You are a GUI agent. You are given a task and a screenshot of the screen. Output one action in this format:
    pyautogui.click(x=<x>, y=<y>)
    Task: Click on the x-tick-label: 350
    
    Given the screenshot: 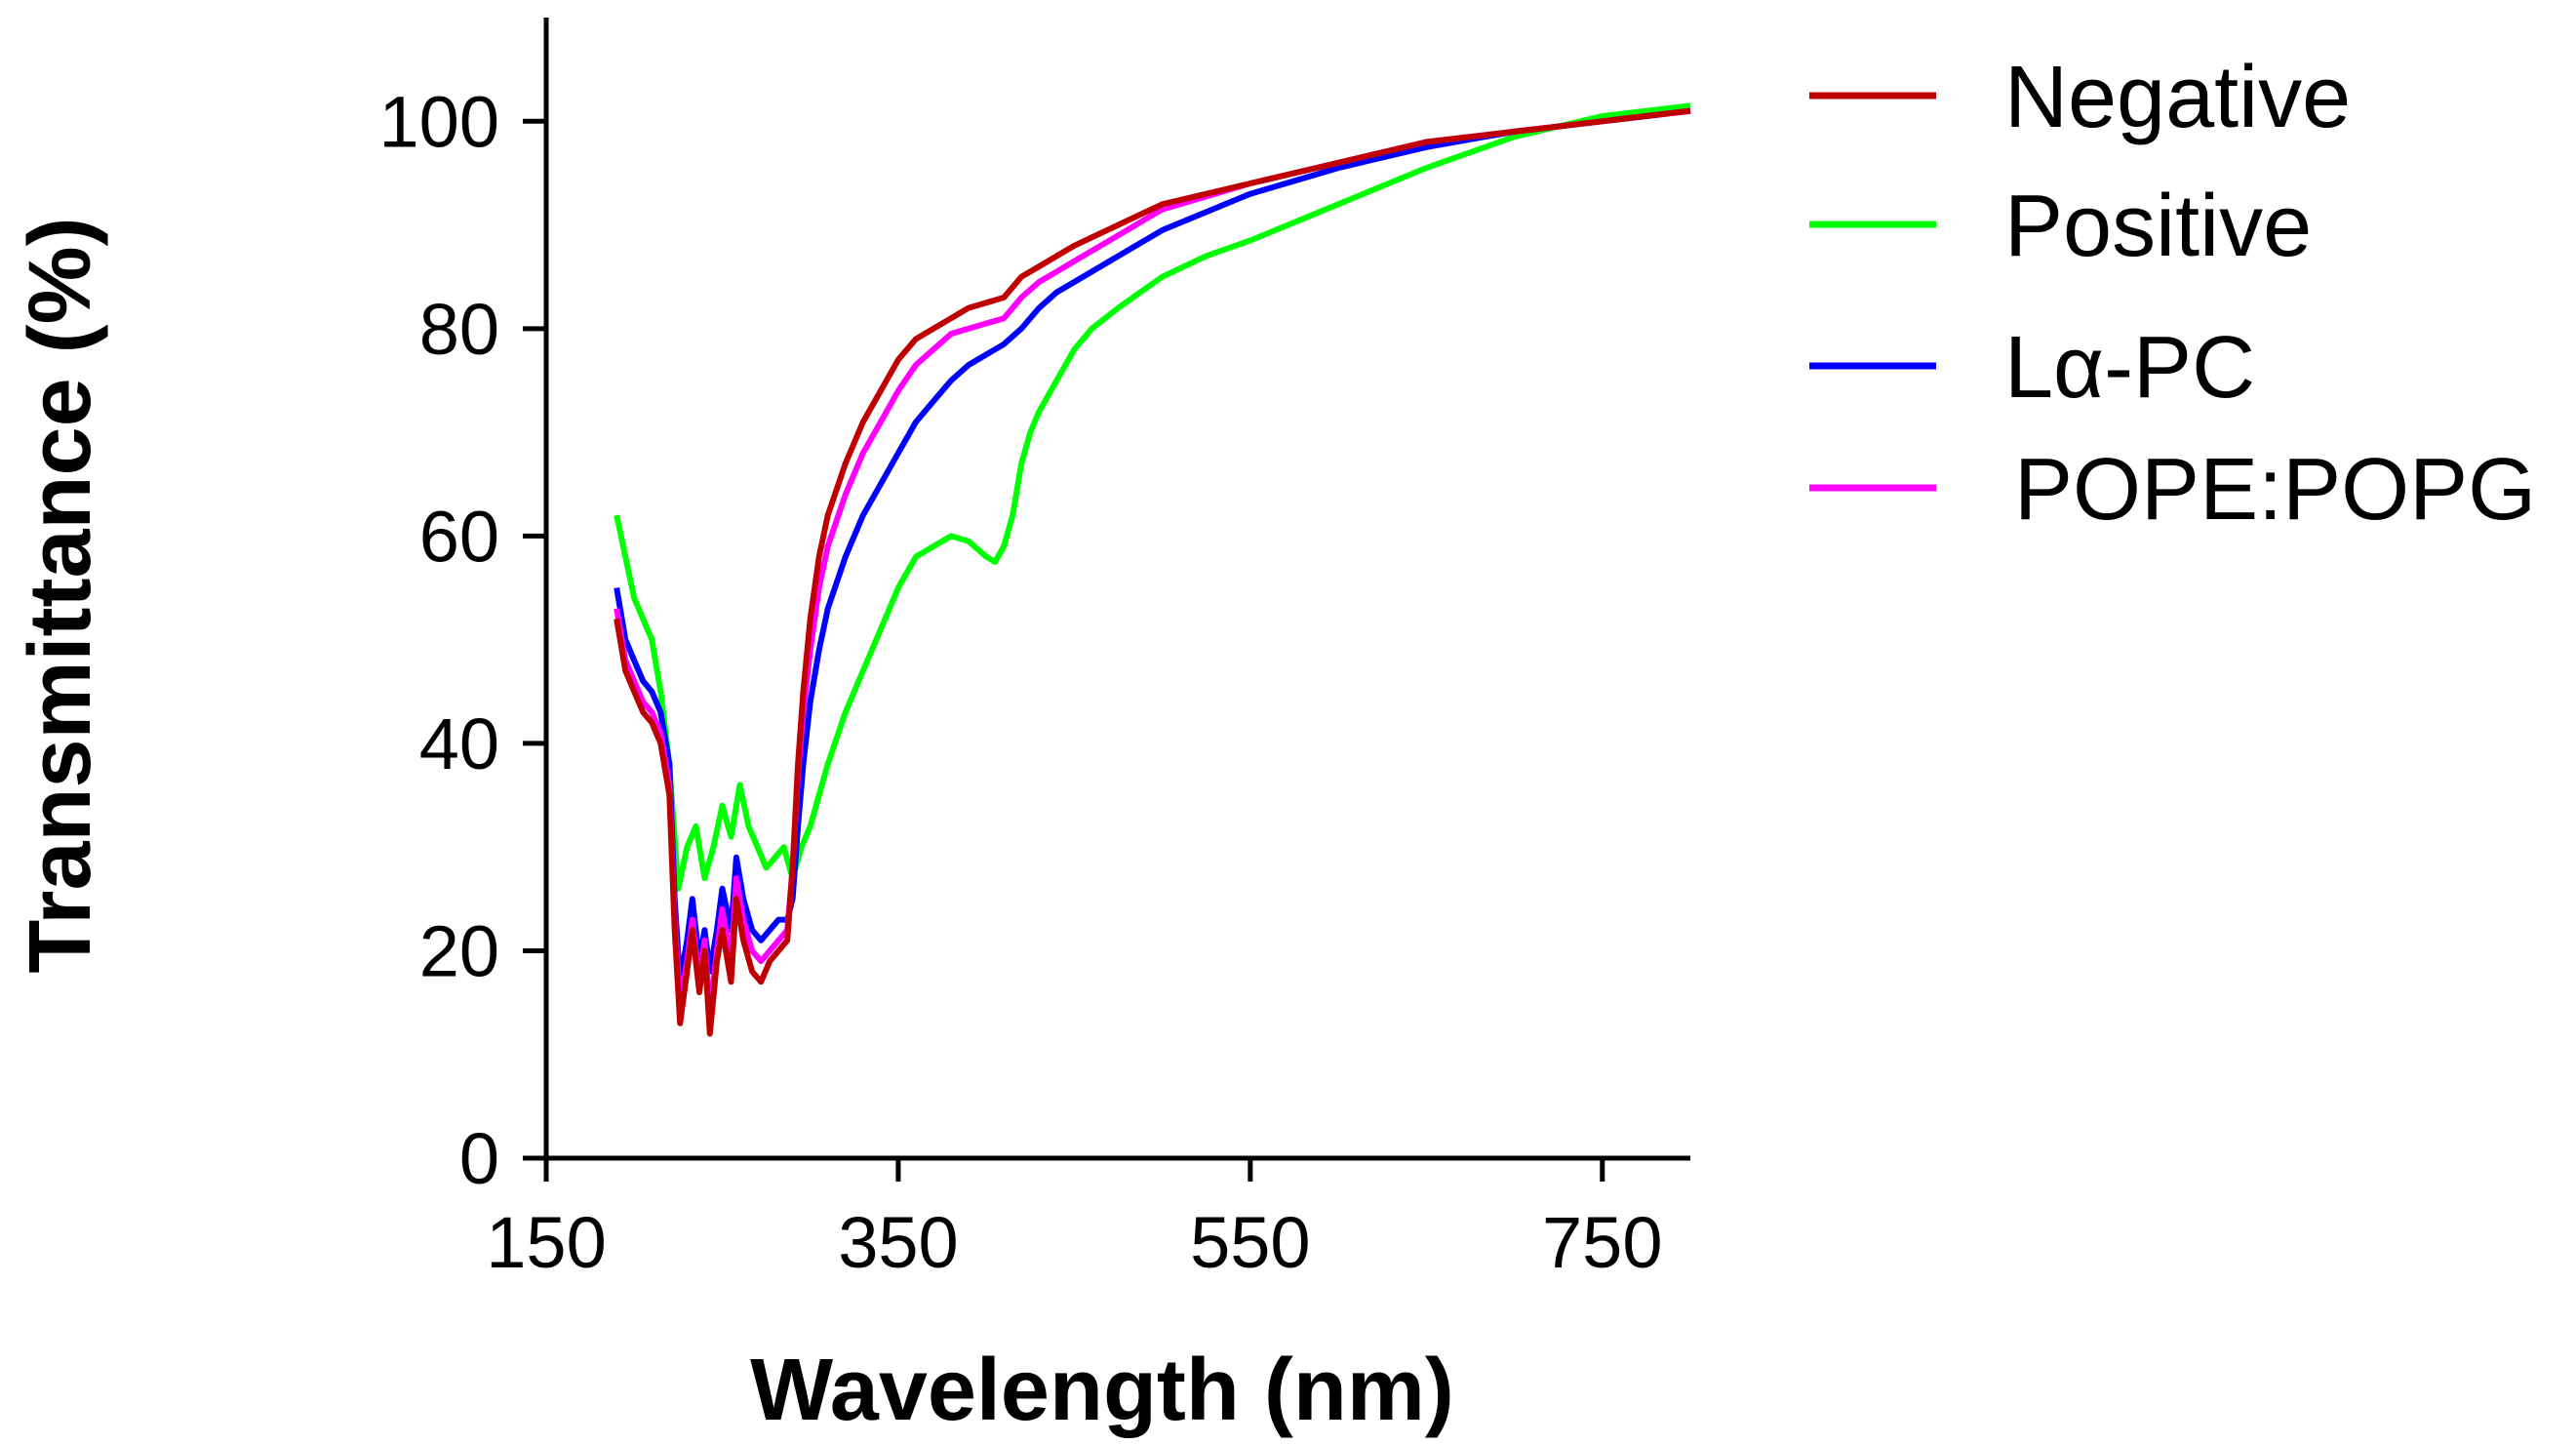 What is the action you would take?
    pyautogui.click(x=898, y=1242)
    